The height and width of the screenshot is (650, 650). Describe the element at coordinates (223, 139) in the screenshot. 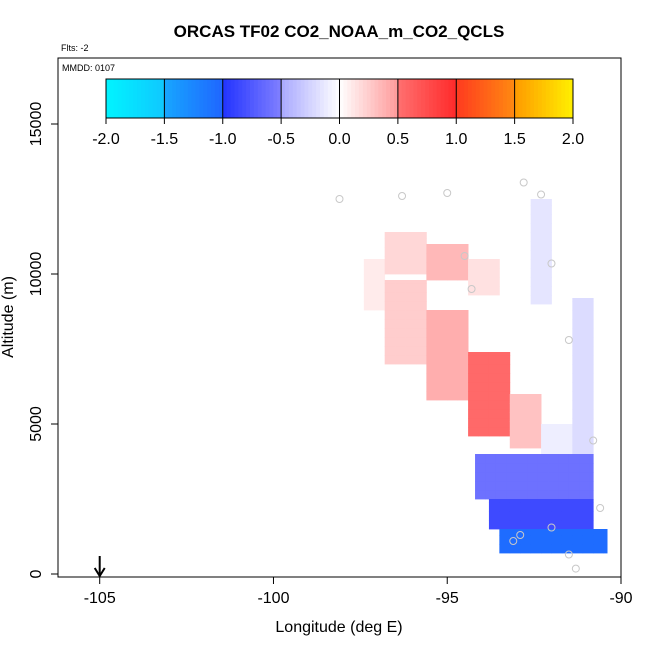

I see `colorbar-tick-label: -1.0` at that location.